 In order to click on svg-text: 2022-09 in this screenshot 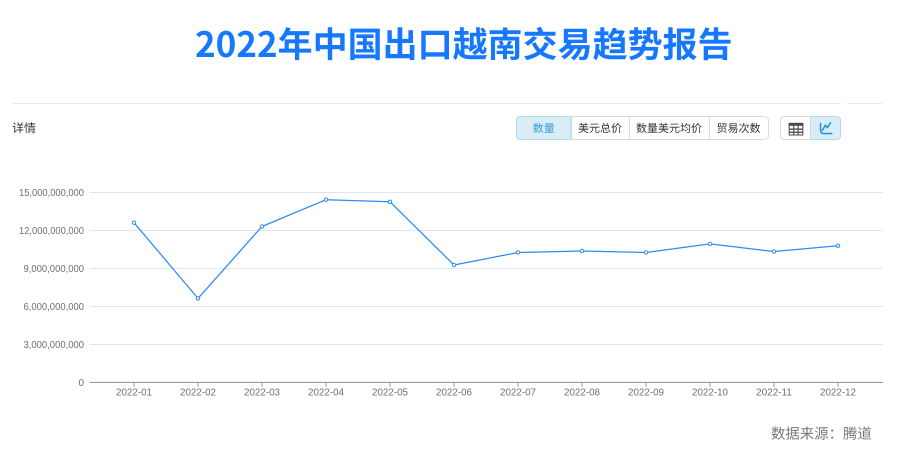, I will do `click(646, 392)`.